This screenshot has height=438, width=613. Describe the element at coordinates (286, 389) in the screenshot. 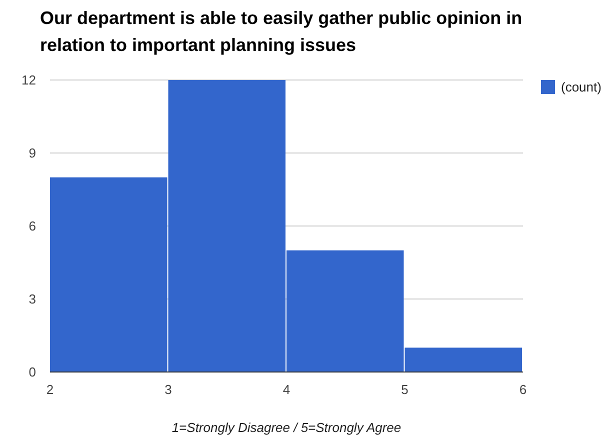

I see `x-tick-label: 4` at that location.